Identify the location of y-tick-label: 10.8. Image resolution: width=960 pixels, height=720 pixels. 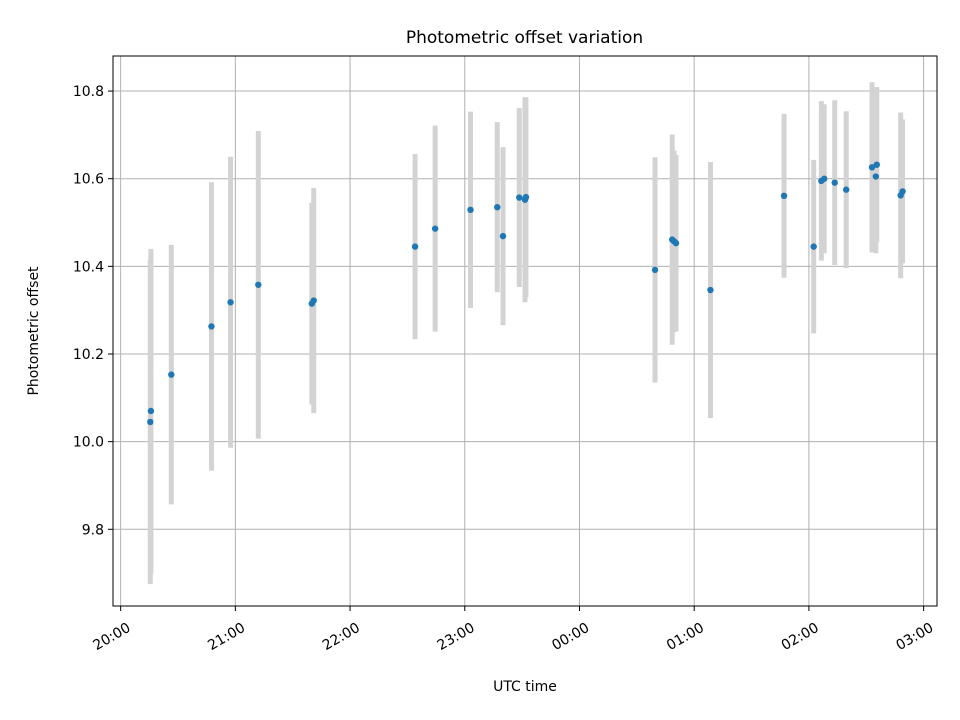
(88, 92).